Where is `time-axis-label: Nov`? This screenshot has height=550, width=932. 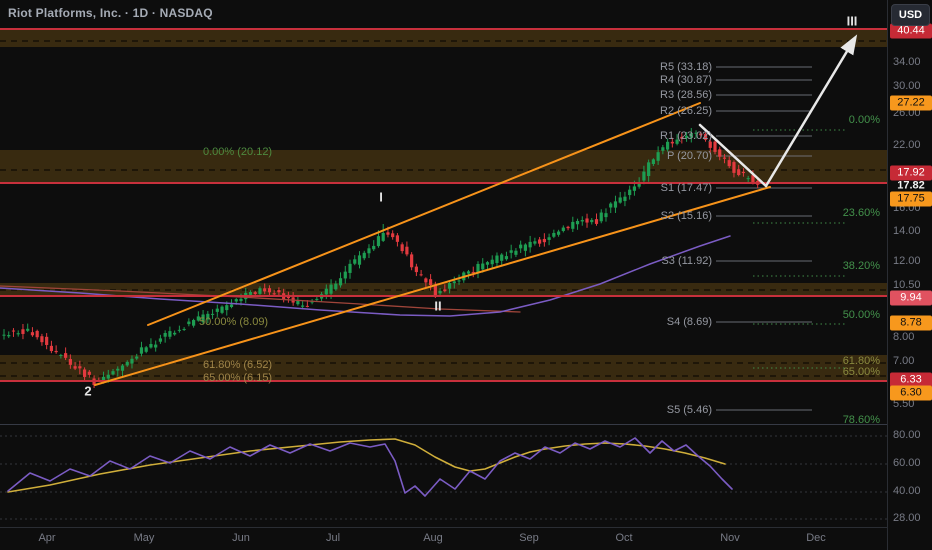 time-axis-label: Nov is located at coordinates (730, 538).